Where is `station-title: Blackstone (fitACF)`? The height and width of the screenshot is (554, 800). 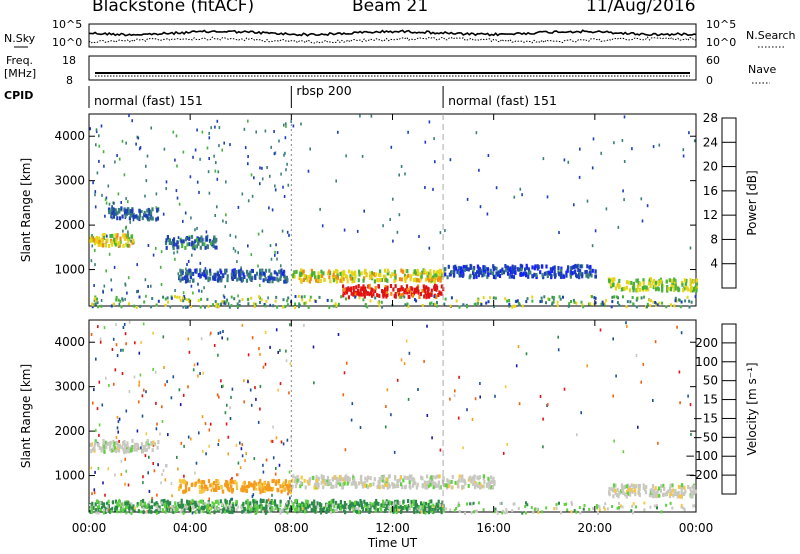 station-title: Blackstone (fitACF) is located at coordinates (173, 8).